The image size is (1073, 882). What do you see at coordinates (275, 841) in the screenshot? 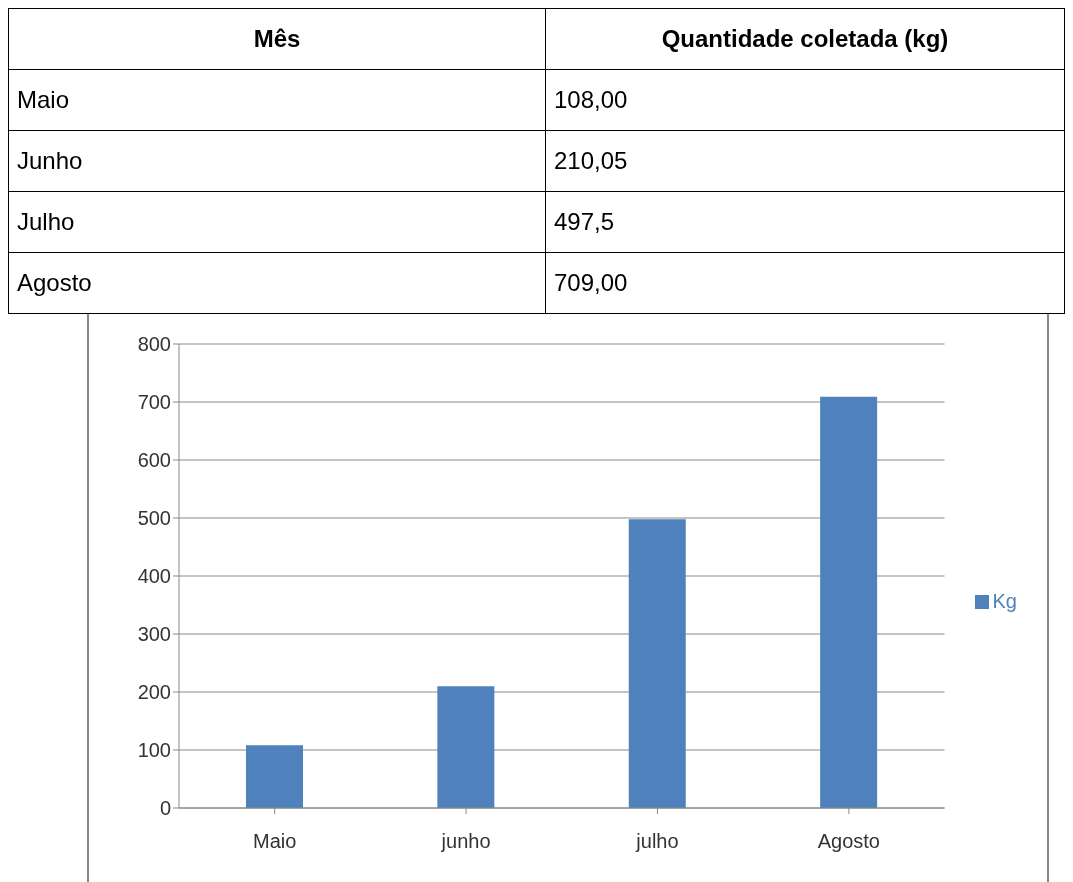
I see `x-tick-label: Maio` at bounding box center [275, 841].